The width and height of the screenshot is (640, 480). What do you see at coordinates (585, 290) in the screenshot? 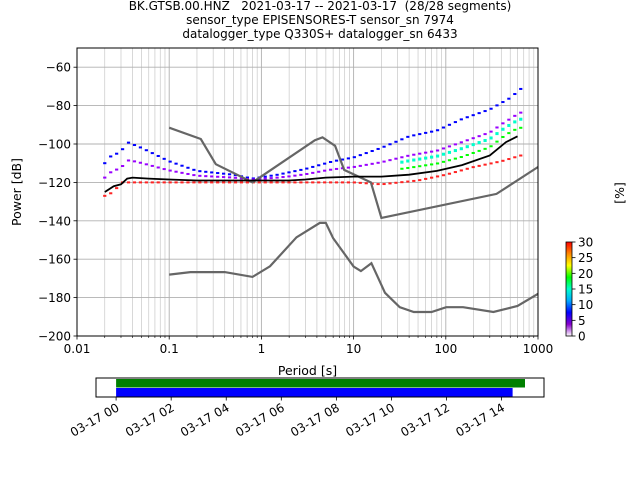
I see `colorbar-tick-label: 15` at bounding box center [585, 290].